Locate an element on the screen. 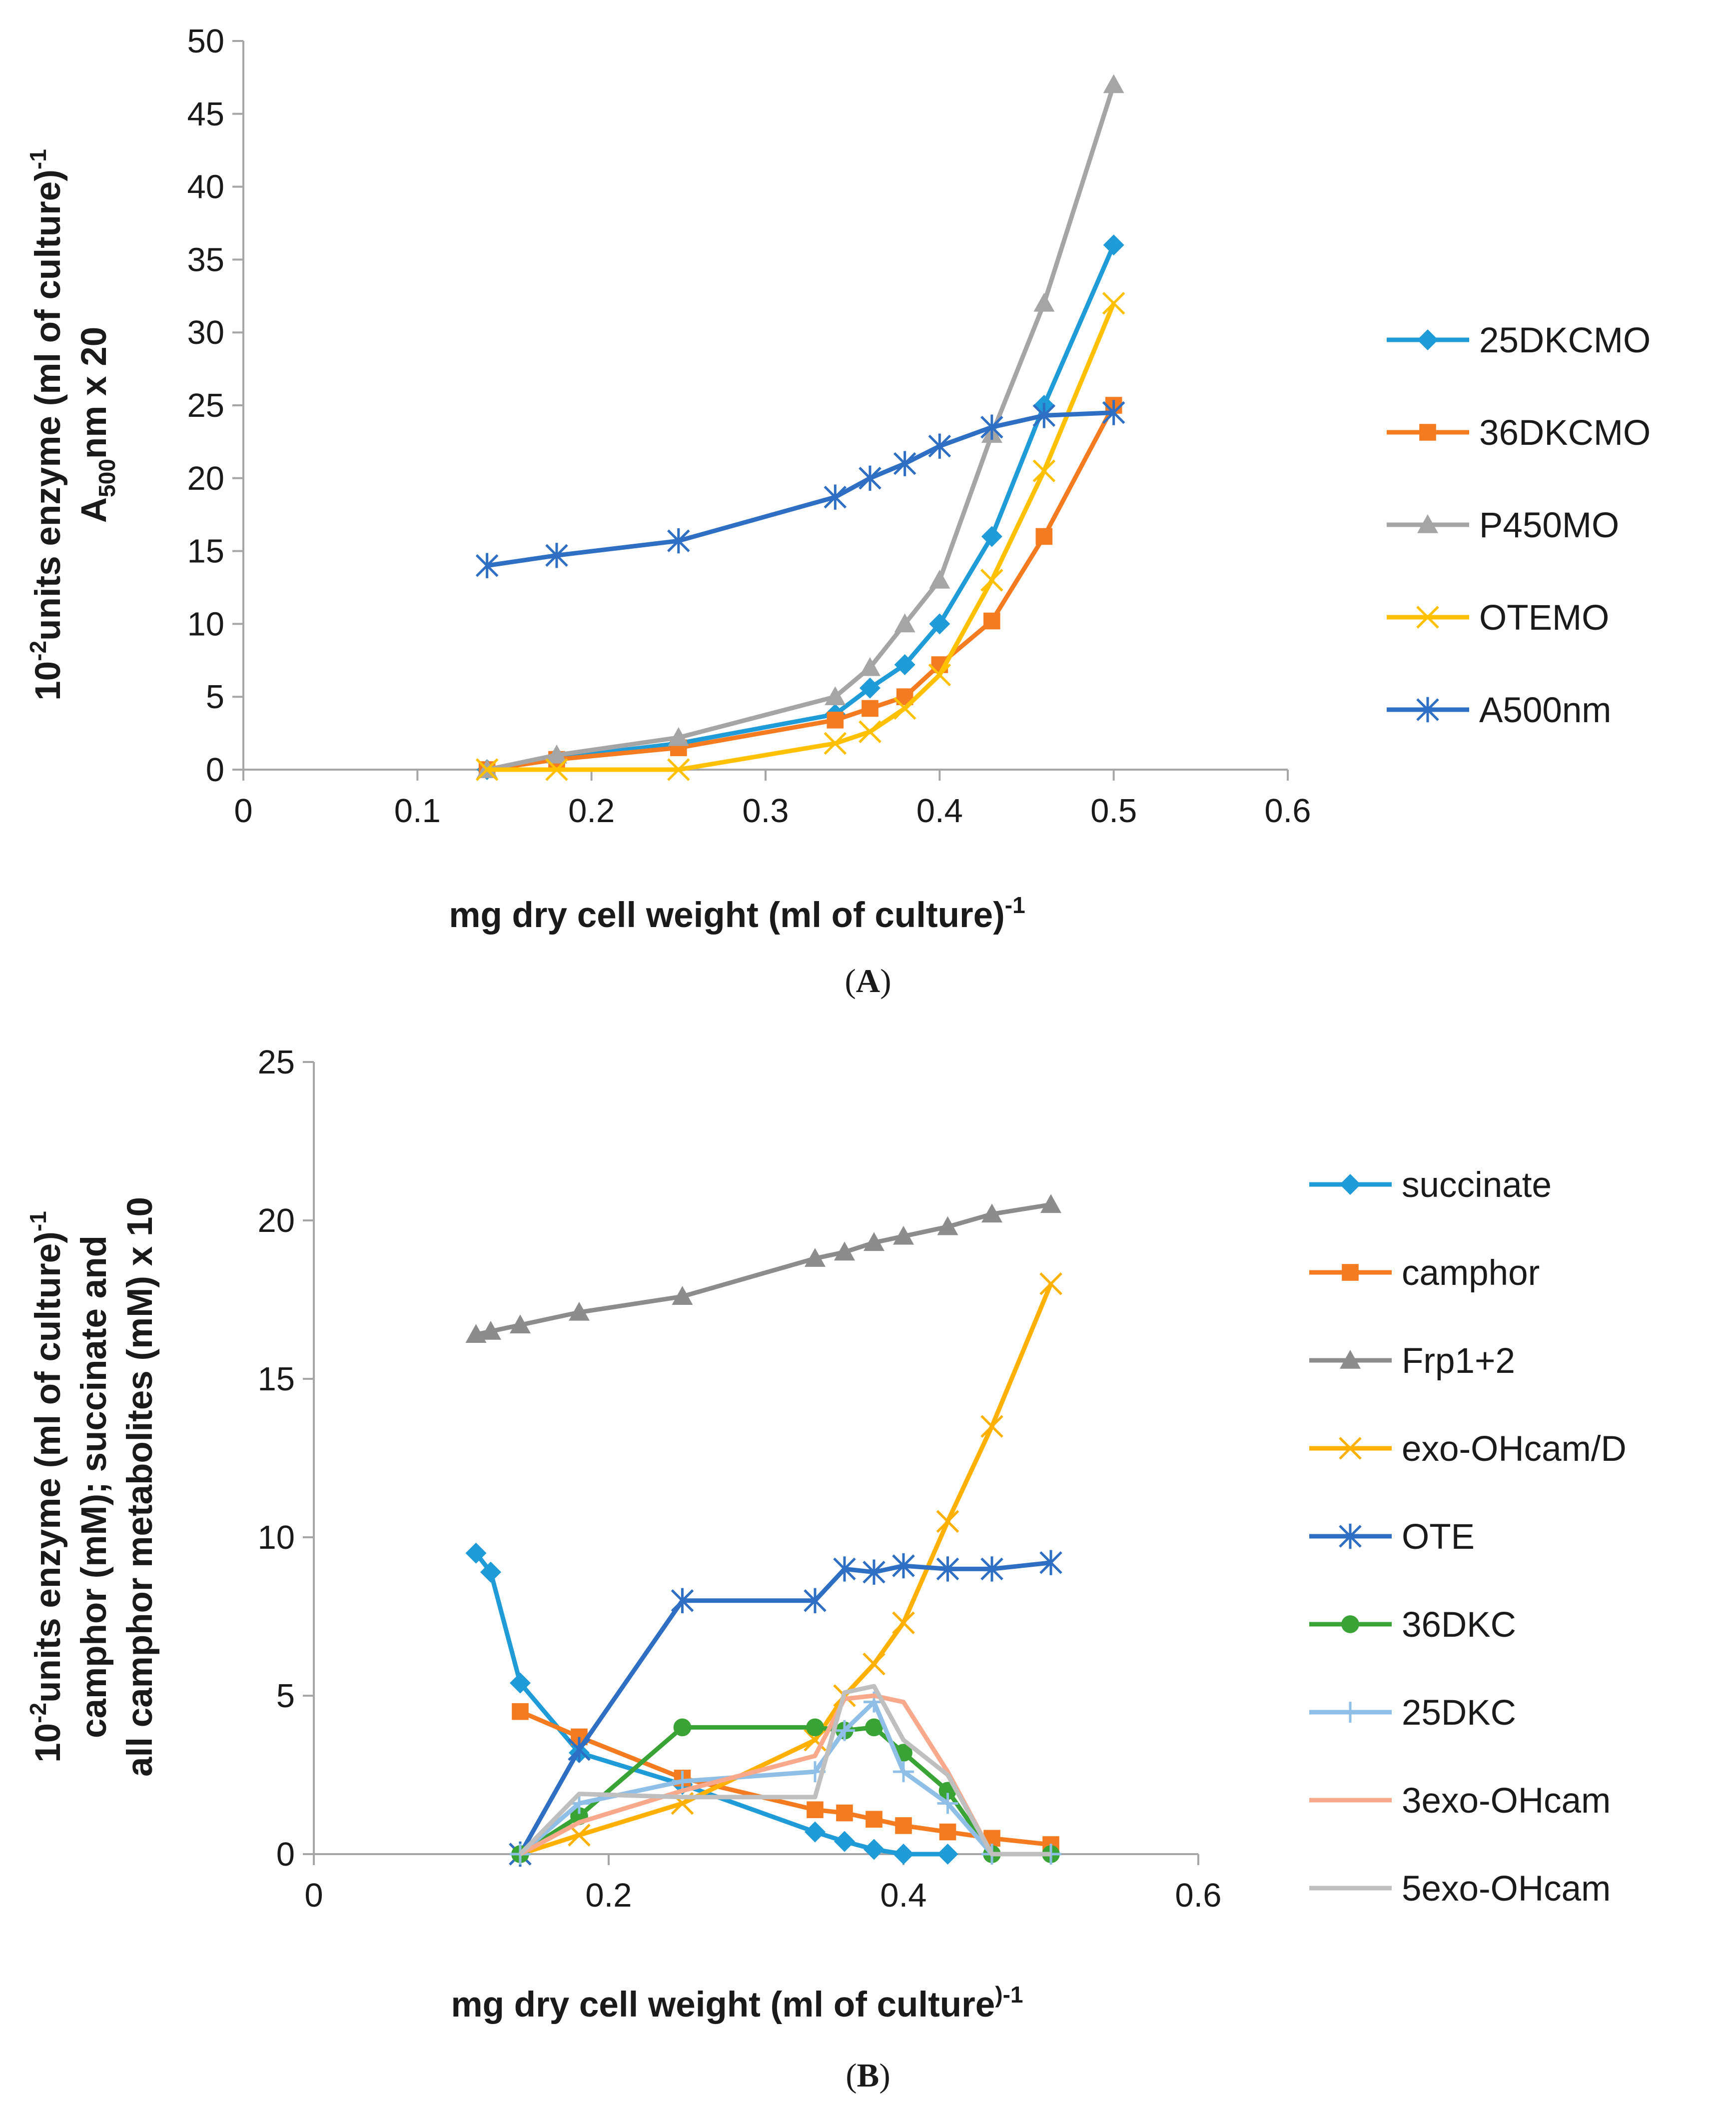 This screenshot has width=1736, height=2111. chart-b-y-title-line2: camphor (mM); succinate and is located at coordinates (94, 1486).